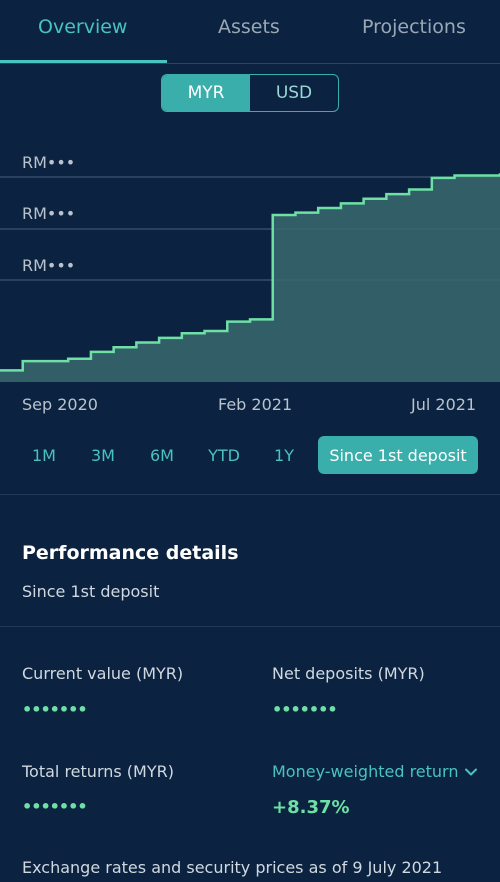  I want to click on x-tick-label: Feb 2021, so click(255, 404).